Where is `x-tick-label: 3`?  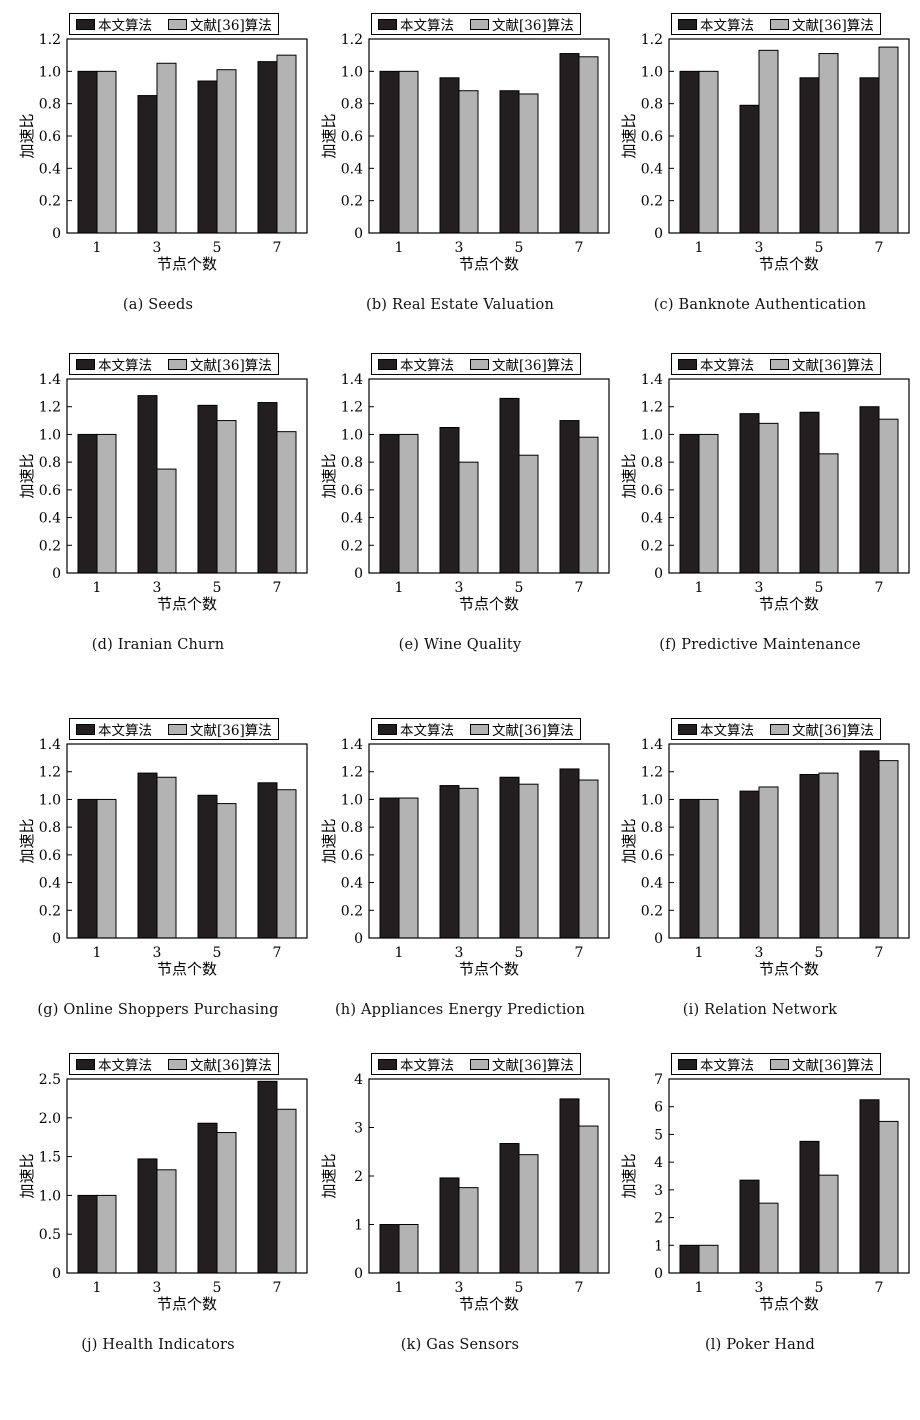 x-tick-label: 3 is located at coordinates (459, 248).